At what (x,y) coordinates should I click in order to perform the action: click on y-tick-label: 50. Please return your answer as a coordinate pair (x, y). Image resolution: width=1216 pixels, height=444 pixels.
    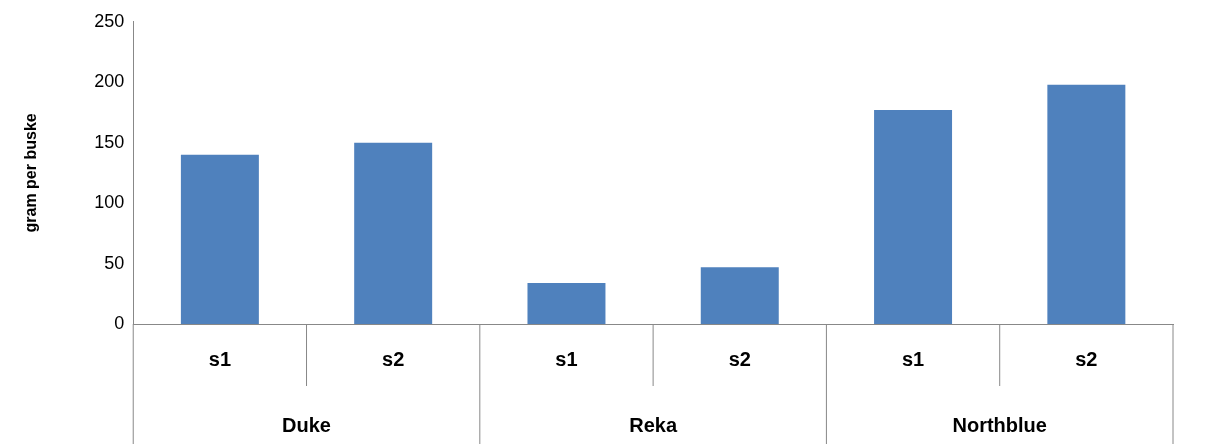
    Looking at the image, I should click on (114, 262).